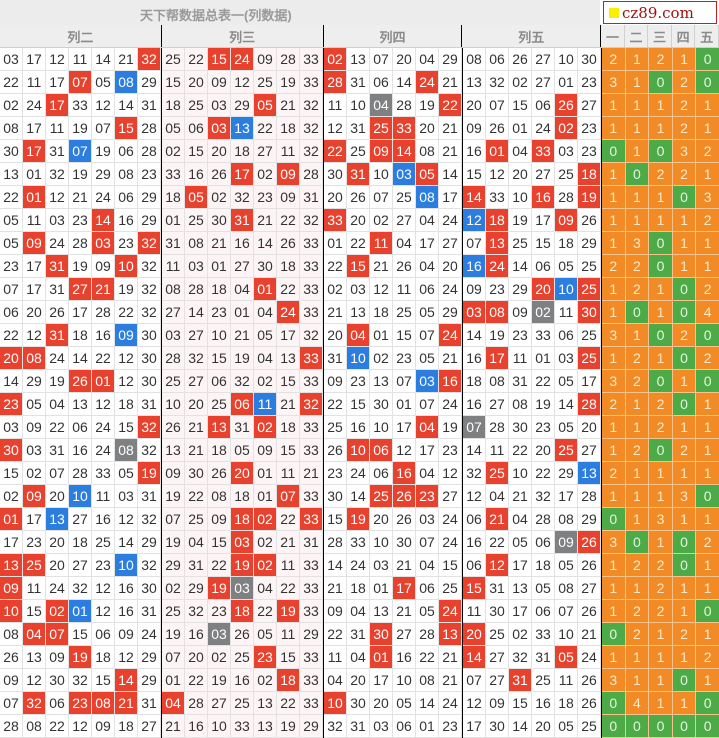  What do you see at coordinates (393, 726) in the screenshot?
I see `column-group-4: 32 31 03 06 01 23` at bounding box center [393, 726].